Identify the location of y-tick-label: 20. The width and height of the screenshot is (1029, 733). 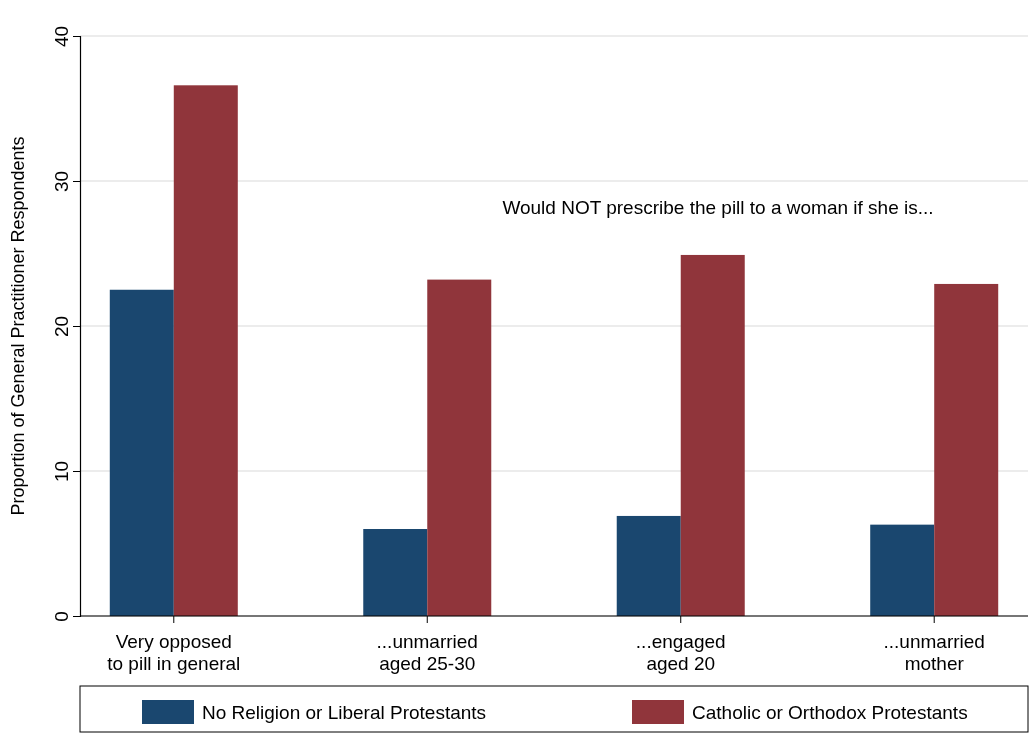
(61, 326).